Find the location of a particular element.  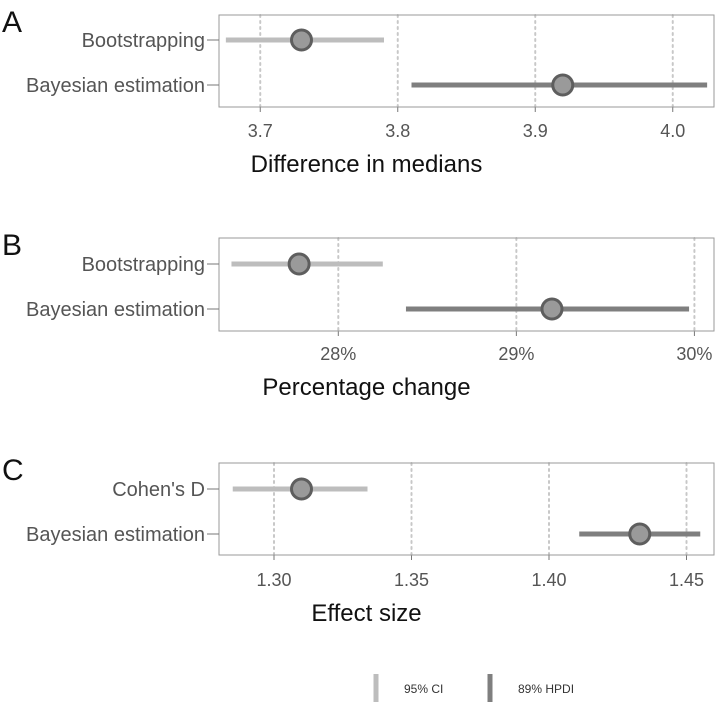

x-tick-label: 3.8 is located at coordinates (397, 131).